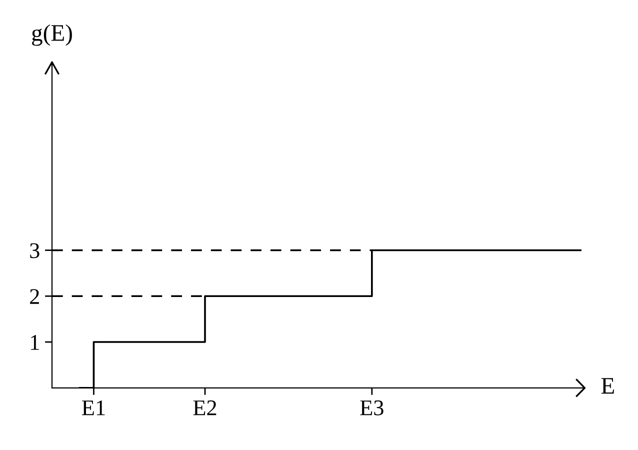 The image size is (638, 450). Describe the element at coordinates (34, 296) in the screenshot. I see `y-tick-label: 2` at that location.